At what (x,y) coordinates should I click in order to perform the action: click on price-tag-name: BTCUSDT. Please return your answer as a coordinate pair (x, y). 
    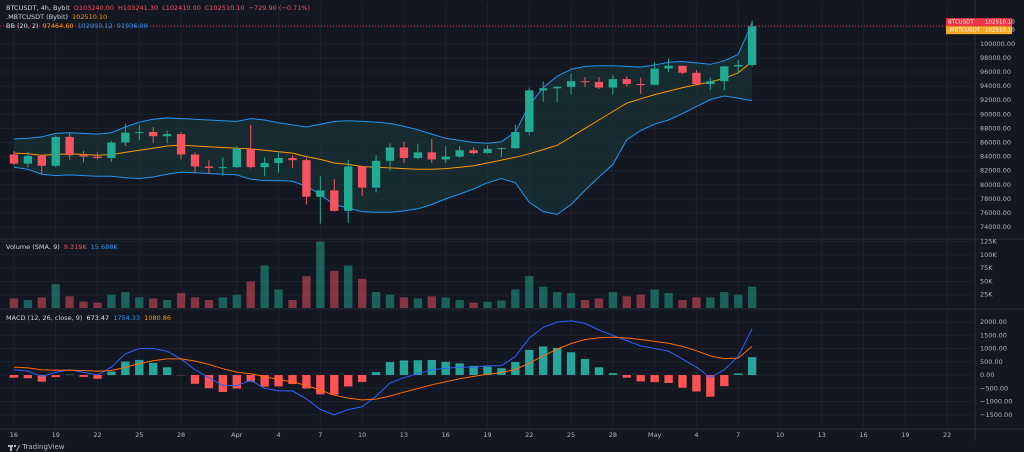
    Looking at the image, I should click on (961, 23).